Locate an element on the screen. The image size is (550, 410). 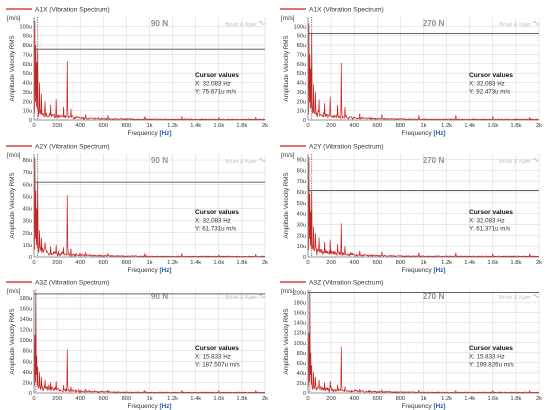
y-tick-label: 160u is located at coordinates (26, 309).